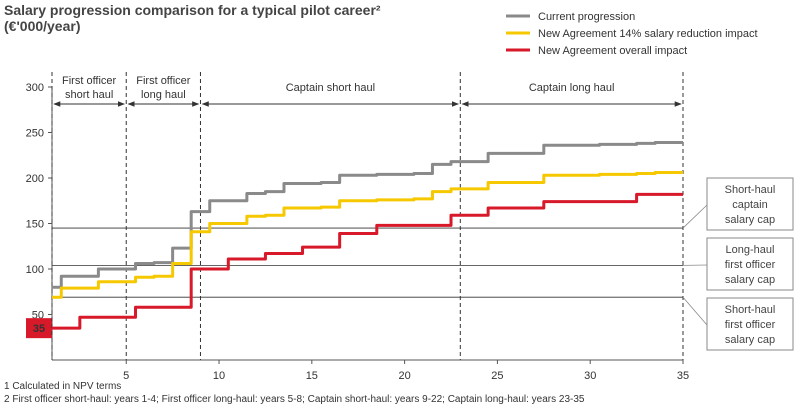  I want to click on phase-label: Captain short haul, so click(330, 88).